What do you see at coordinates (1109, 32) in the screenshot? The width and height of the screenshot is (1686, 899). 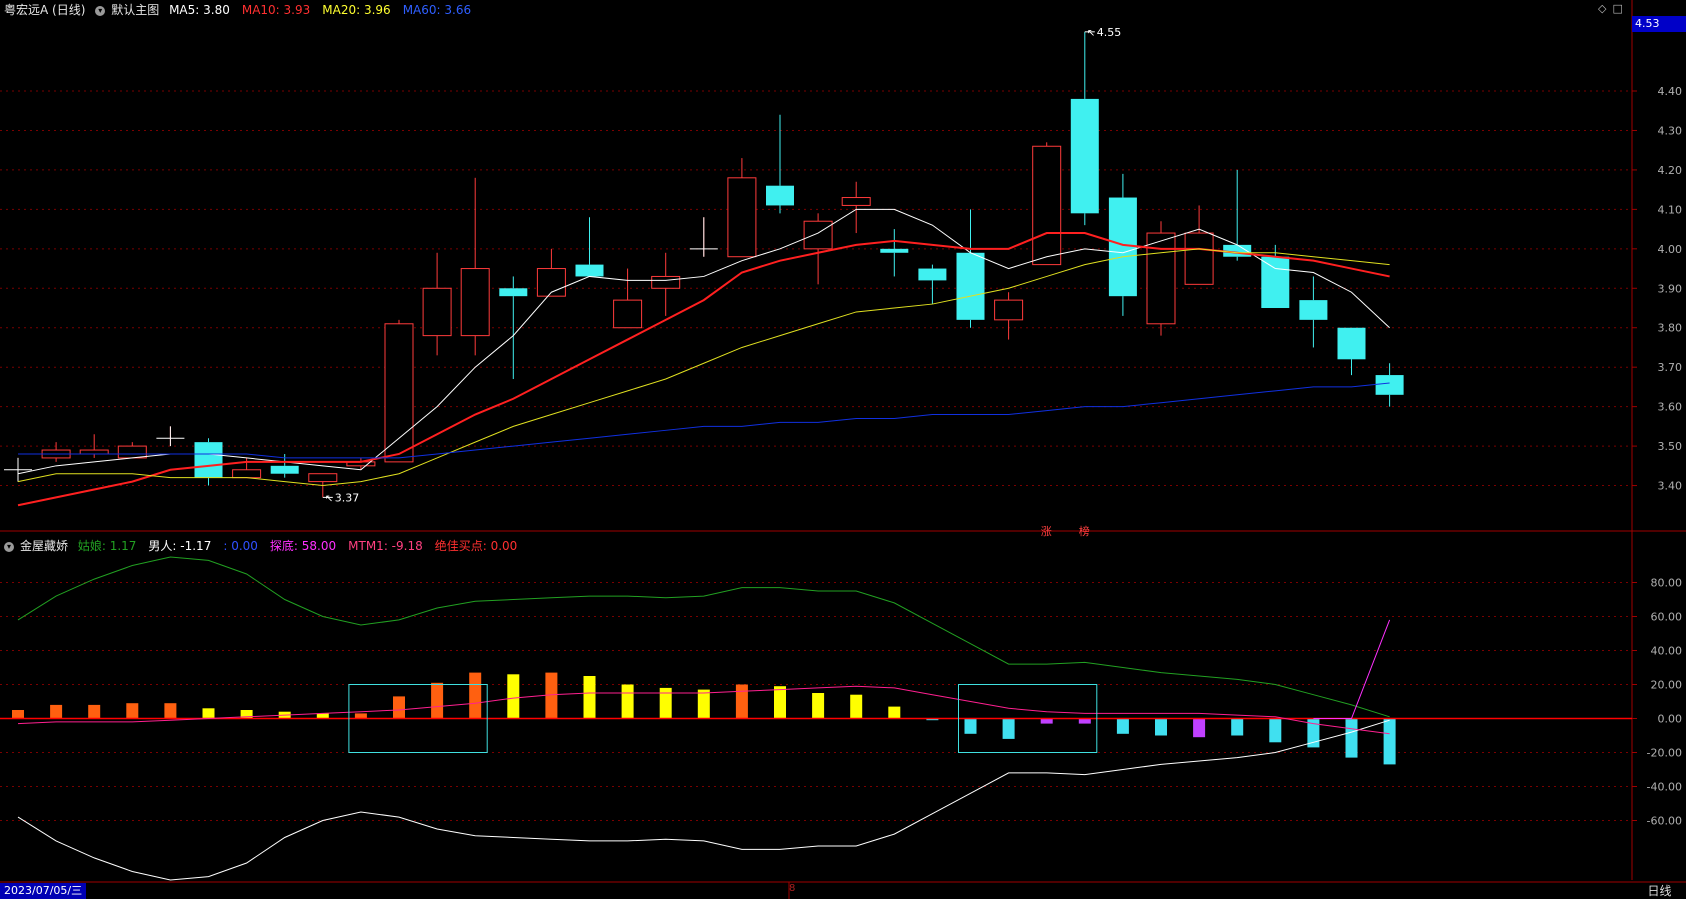 I see `annotation-label: 4.55` at bounding box center [1109, 32].